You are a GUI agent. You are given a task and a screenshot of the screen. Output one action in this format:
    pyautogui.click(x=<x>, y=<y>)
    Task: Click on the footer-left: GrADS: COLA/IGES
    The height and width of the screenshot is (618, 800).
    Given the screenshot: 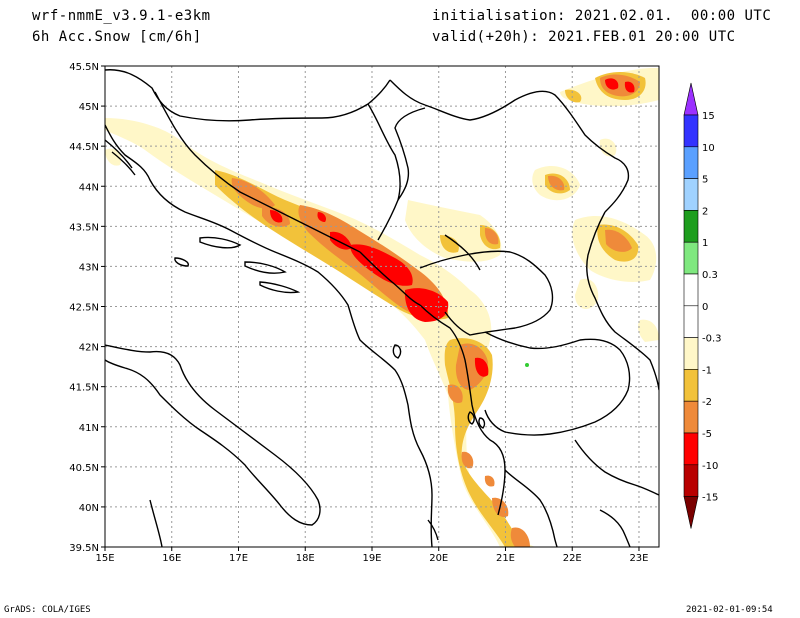 What is the action you would take?
    pyautogui.click(x=47, y=610)
    